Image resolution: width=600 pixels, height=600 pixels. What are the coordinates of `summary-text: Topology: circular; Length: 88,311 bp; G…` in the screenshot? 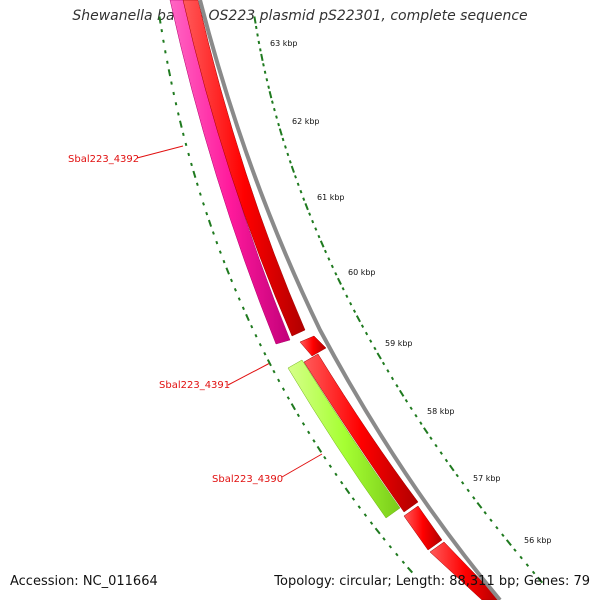 It's located at (432, 581).